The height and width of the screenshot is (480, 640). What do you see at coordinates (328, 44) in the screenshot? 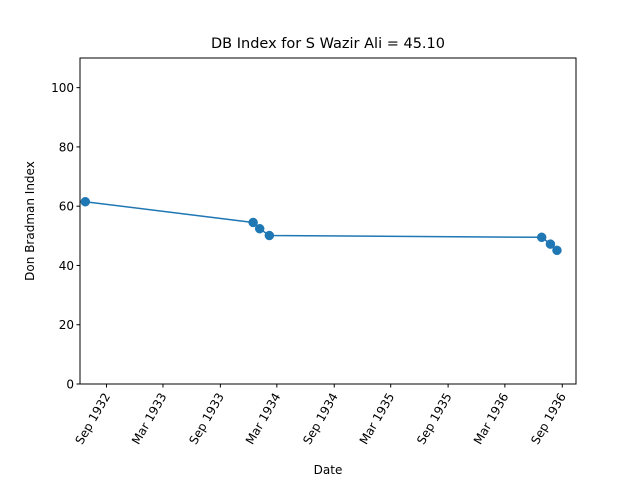
I see `chart-title: DB Index for S Wazir Ali = 45.10` at bounding box center [328, 44].